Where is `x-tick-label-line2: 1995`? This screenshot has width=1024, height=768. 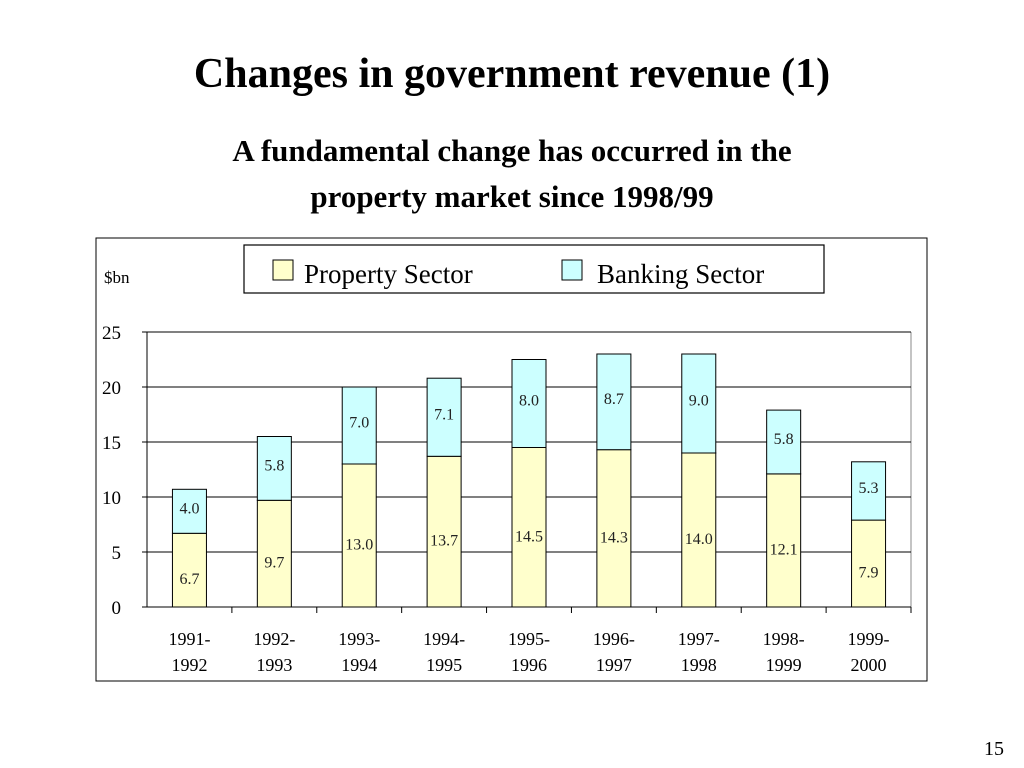
x-tick-label-line2: 1995 is located at coordinates (444, 665).